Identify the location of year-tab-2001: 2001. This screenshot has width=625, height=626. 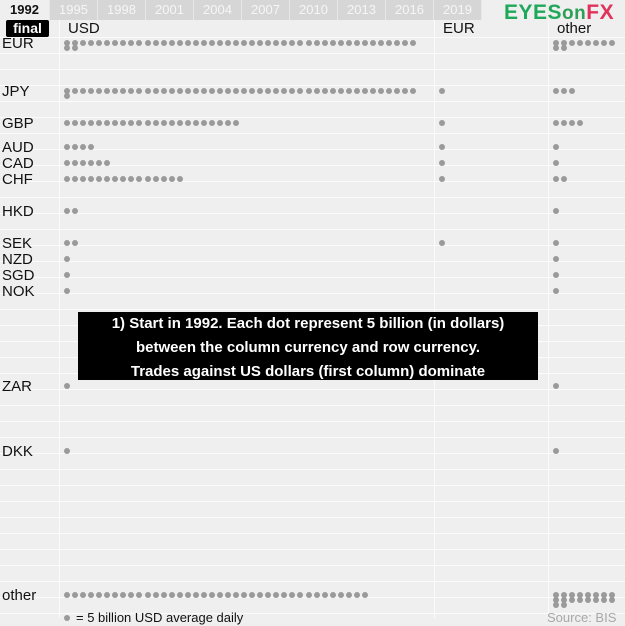
(170, 10).